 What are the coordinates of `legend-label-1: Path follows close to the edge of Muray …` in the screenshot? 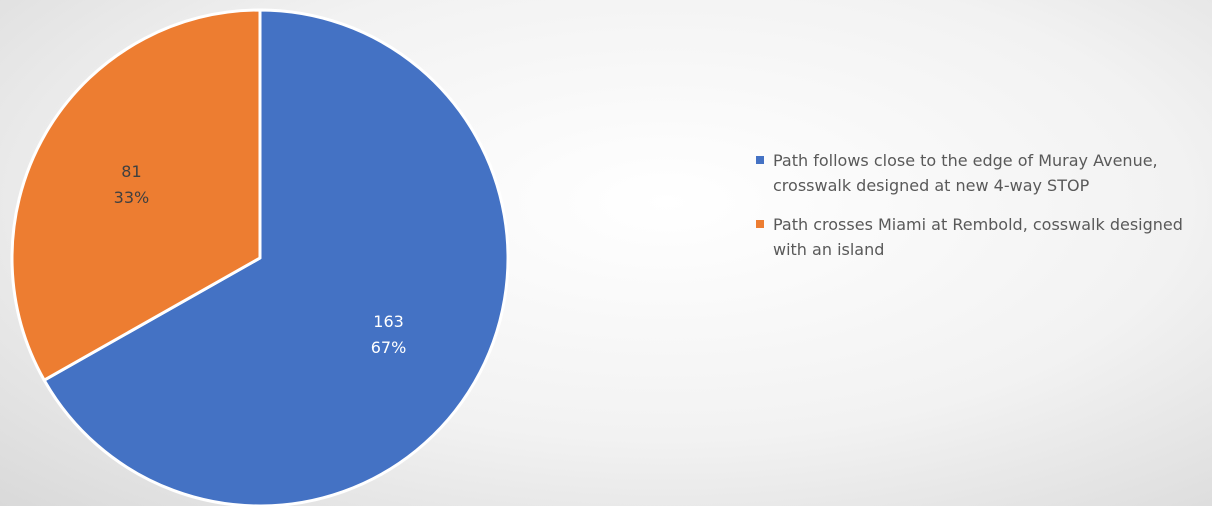 It's located at (965, 173).